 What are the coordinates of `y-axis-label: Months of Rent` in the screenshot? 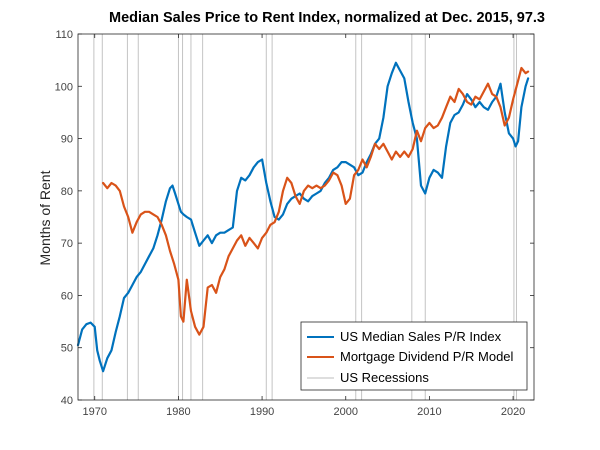 It's located at (45, 217).